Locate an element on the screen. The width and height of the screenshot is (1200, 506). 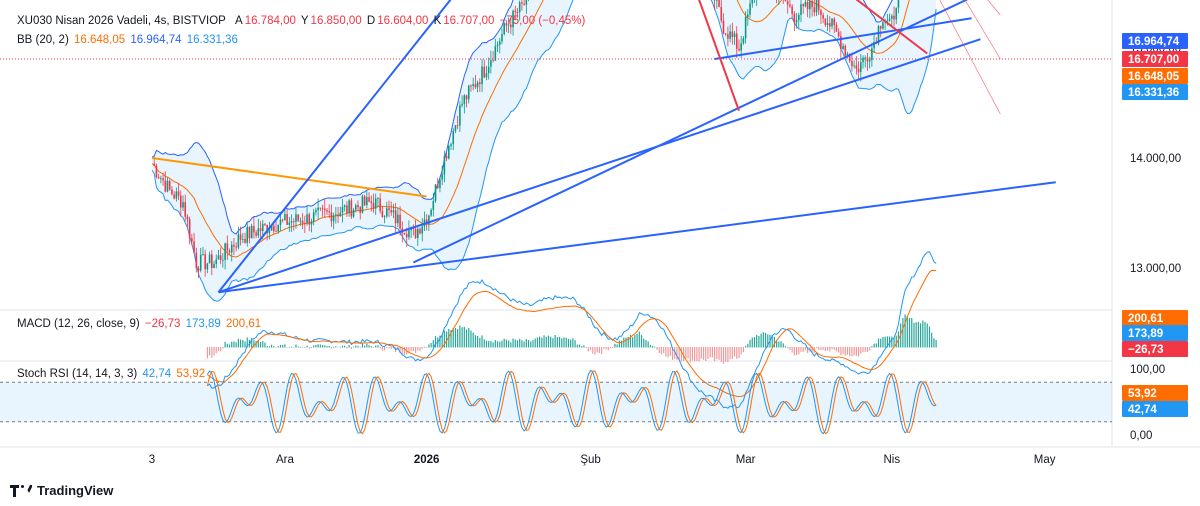
macd-badge-bg is located at coordinates (1155, 318).